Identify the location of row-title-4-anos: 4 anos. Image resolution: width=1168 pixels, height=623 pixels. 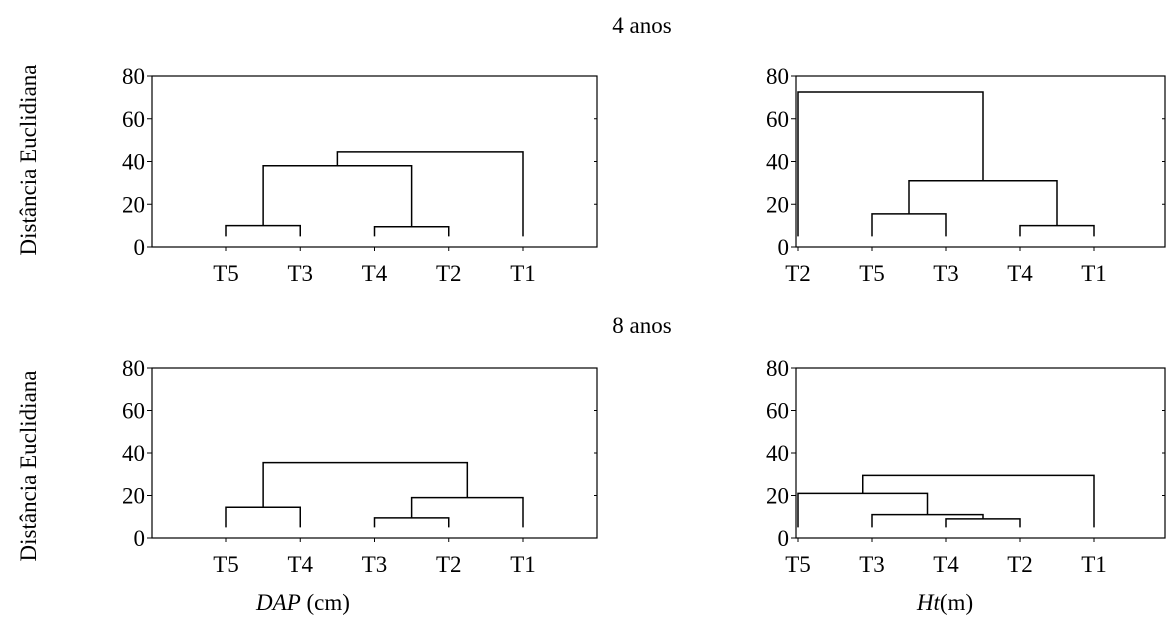
(641, 25).